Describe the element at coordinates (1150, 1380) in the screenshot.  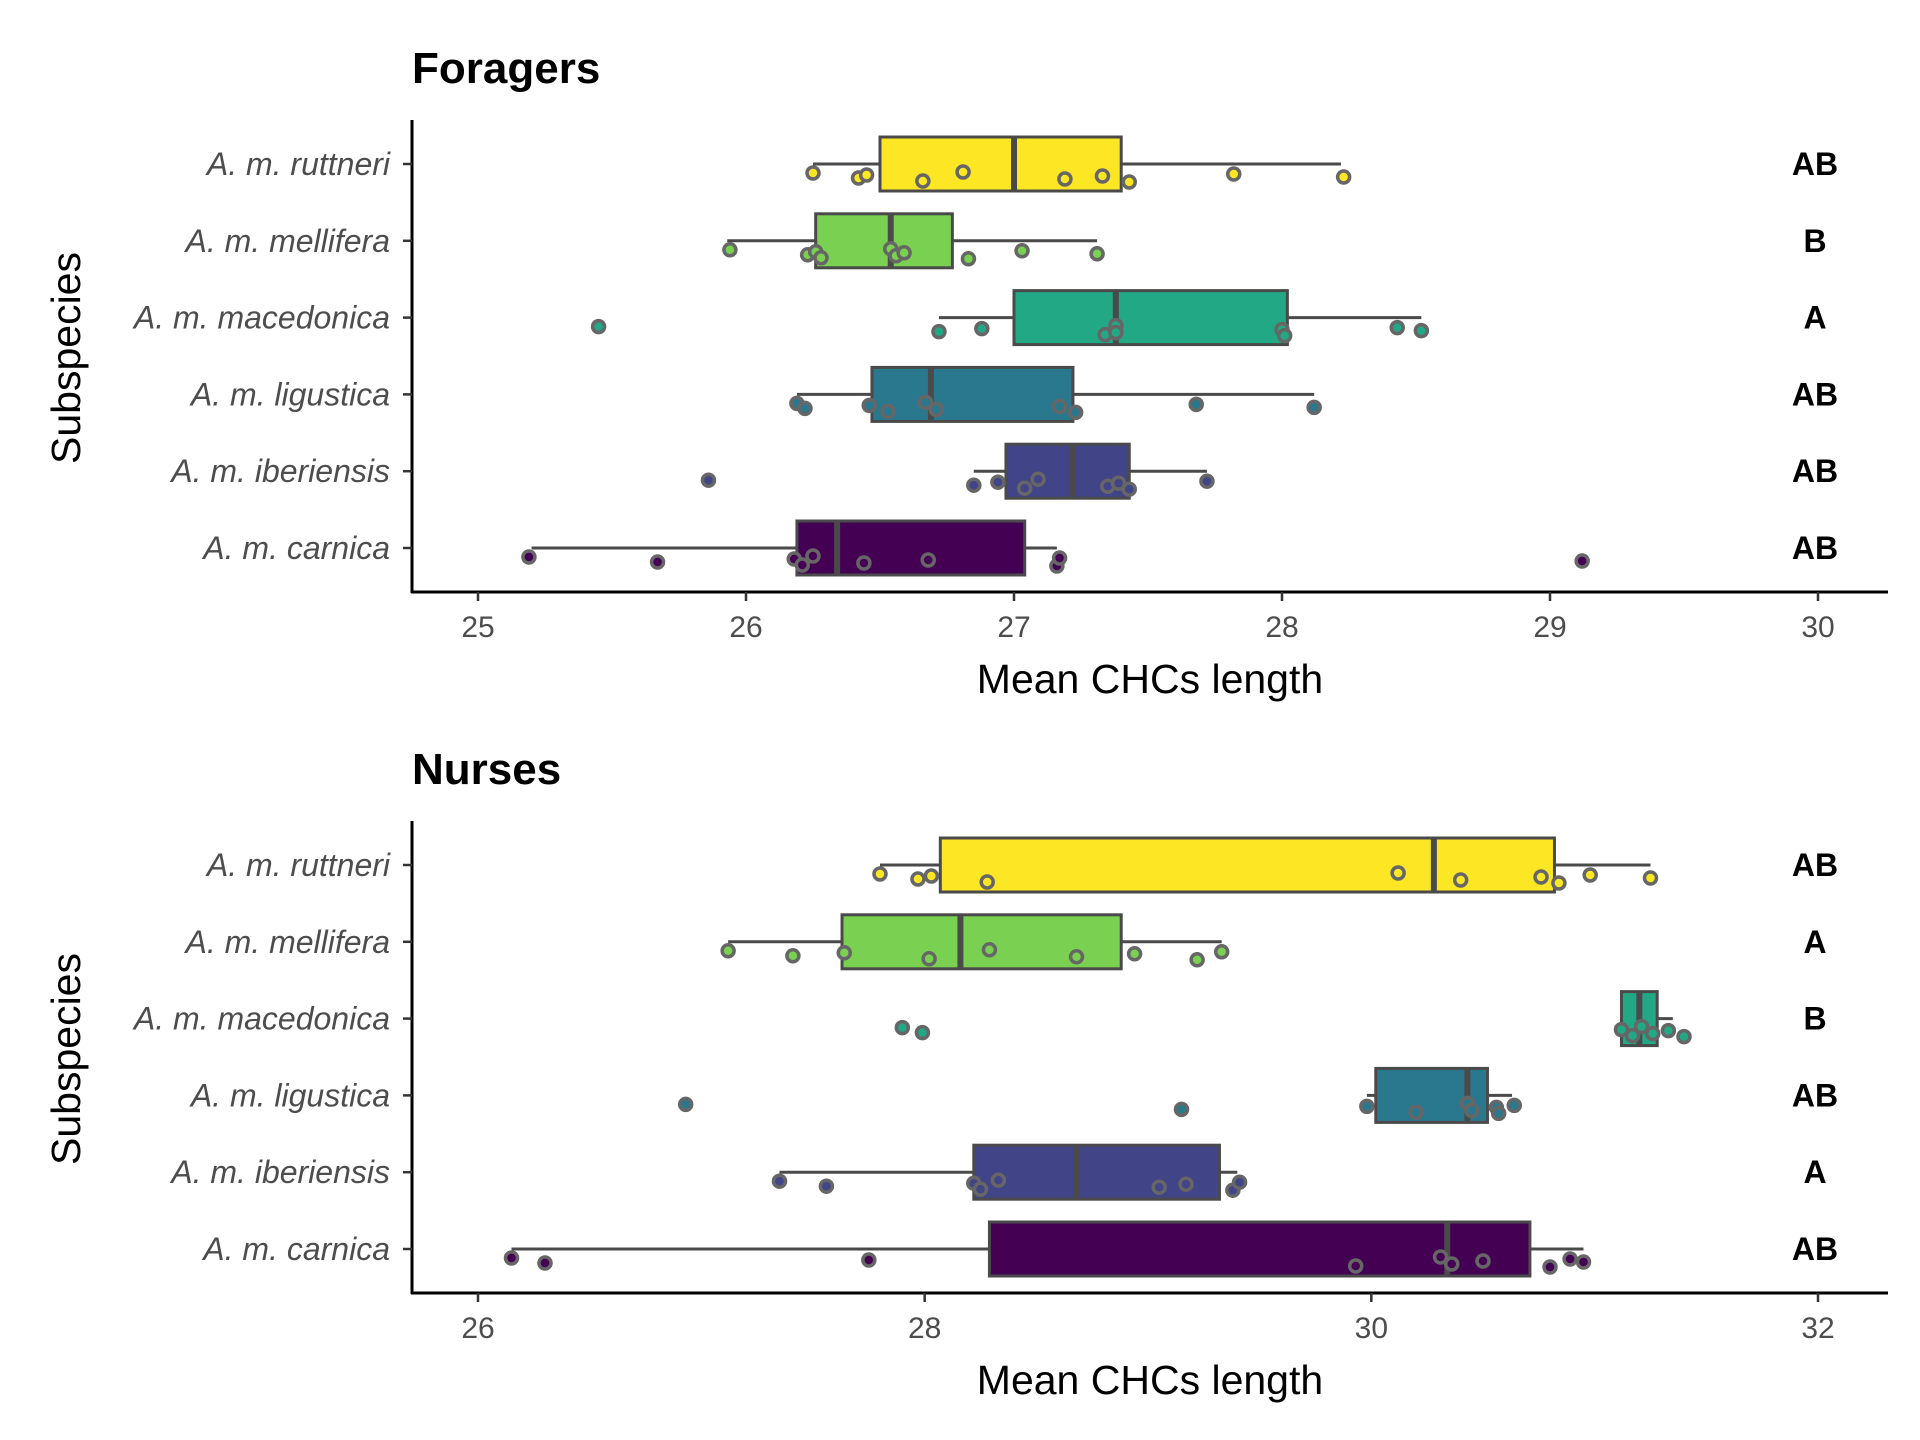
I see `nurses-x-axis-label: Mean CHCs length` at that location.